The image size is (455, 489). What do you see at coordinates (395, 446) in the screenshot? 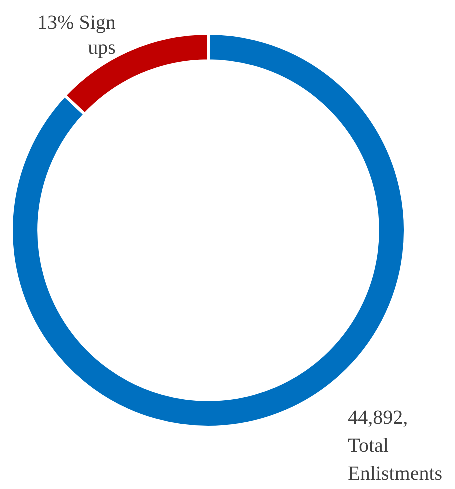
I see `slice-label: 44,892, Total Enlistments` at bounding box center [395, 446].